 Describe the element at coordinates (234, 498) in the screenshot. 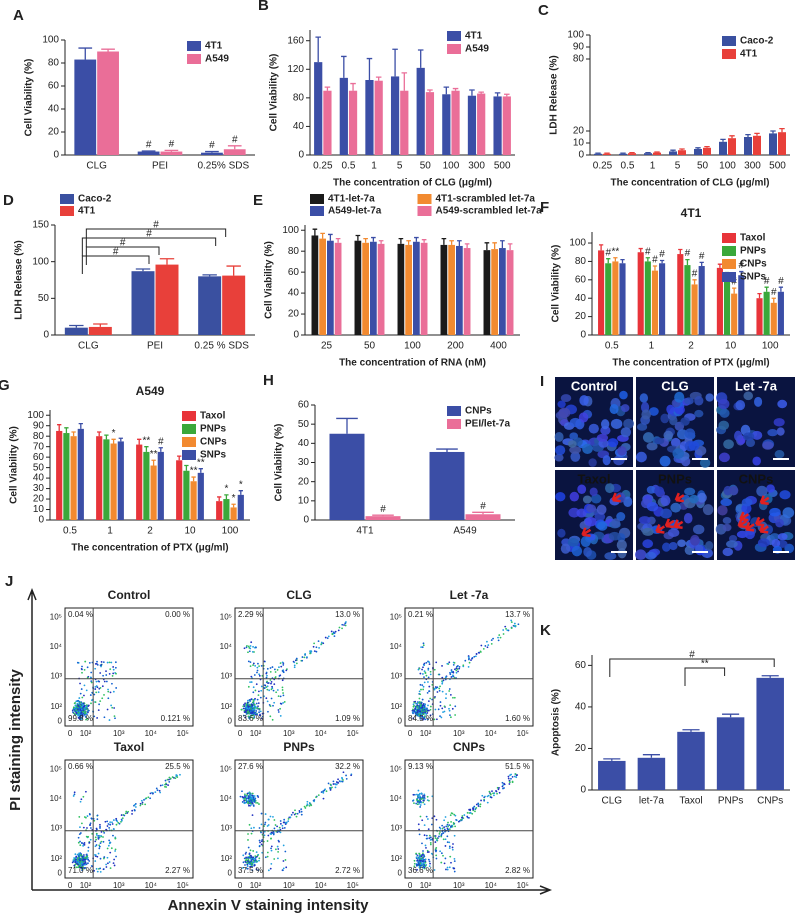

I see `significance-mark: *` at that location.